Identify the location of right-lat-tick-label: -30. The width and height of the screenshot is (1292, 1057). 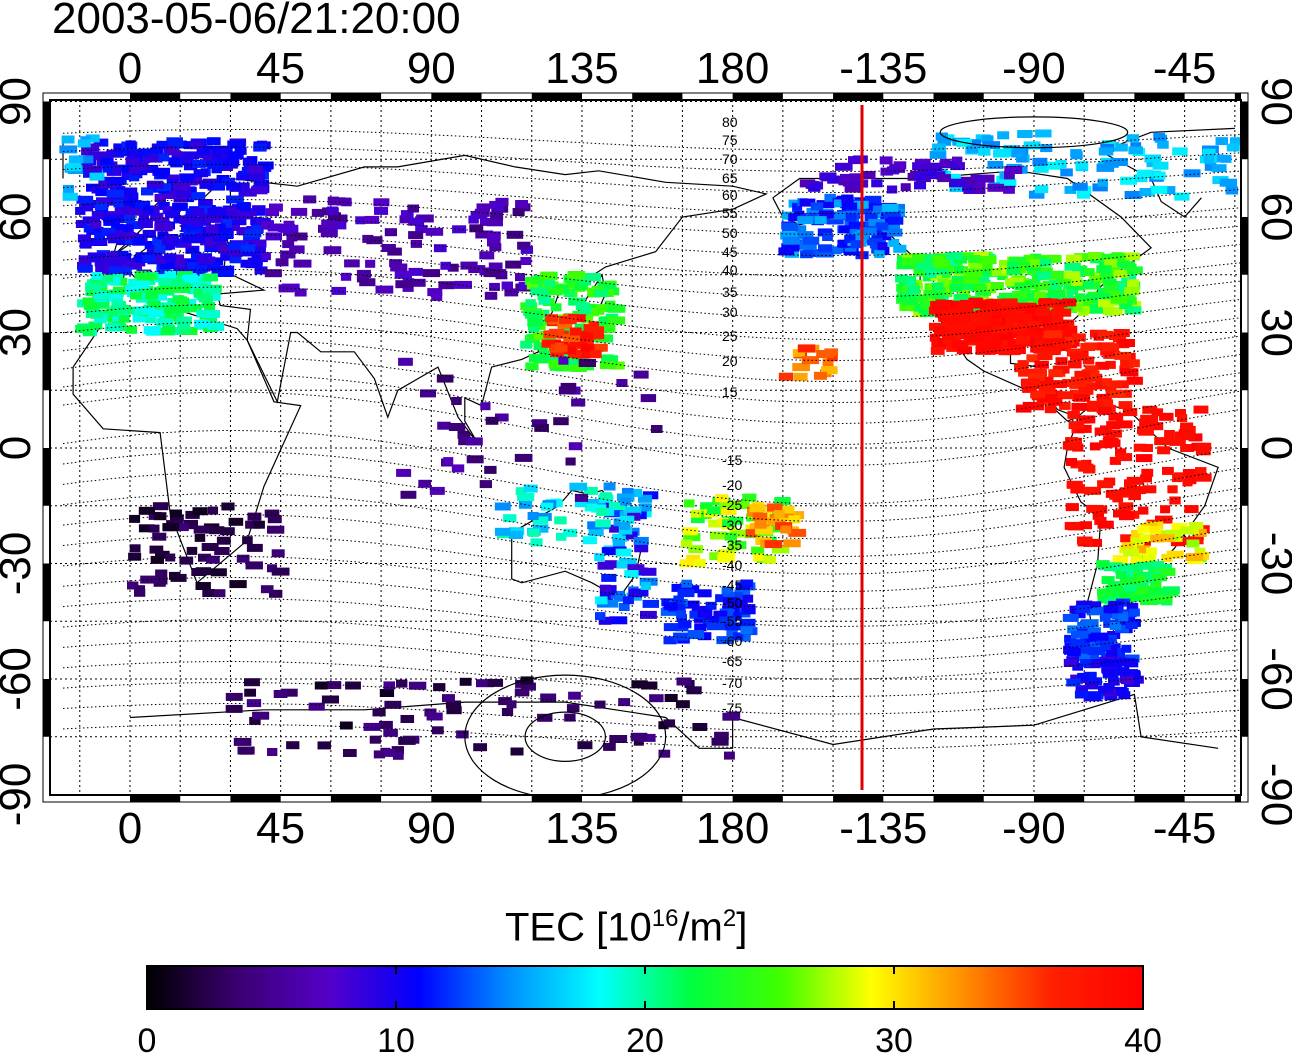
(1272, 564).